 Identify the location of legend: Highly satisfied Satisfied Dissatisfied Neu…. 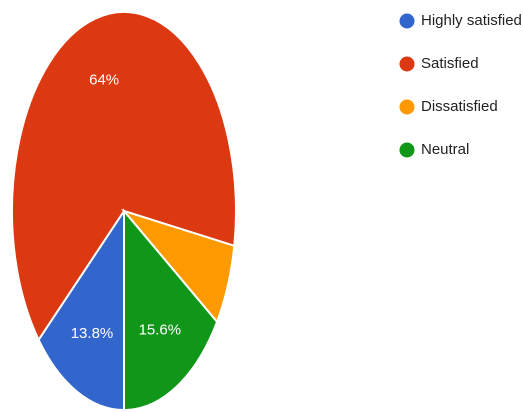
(460, 85).